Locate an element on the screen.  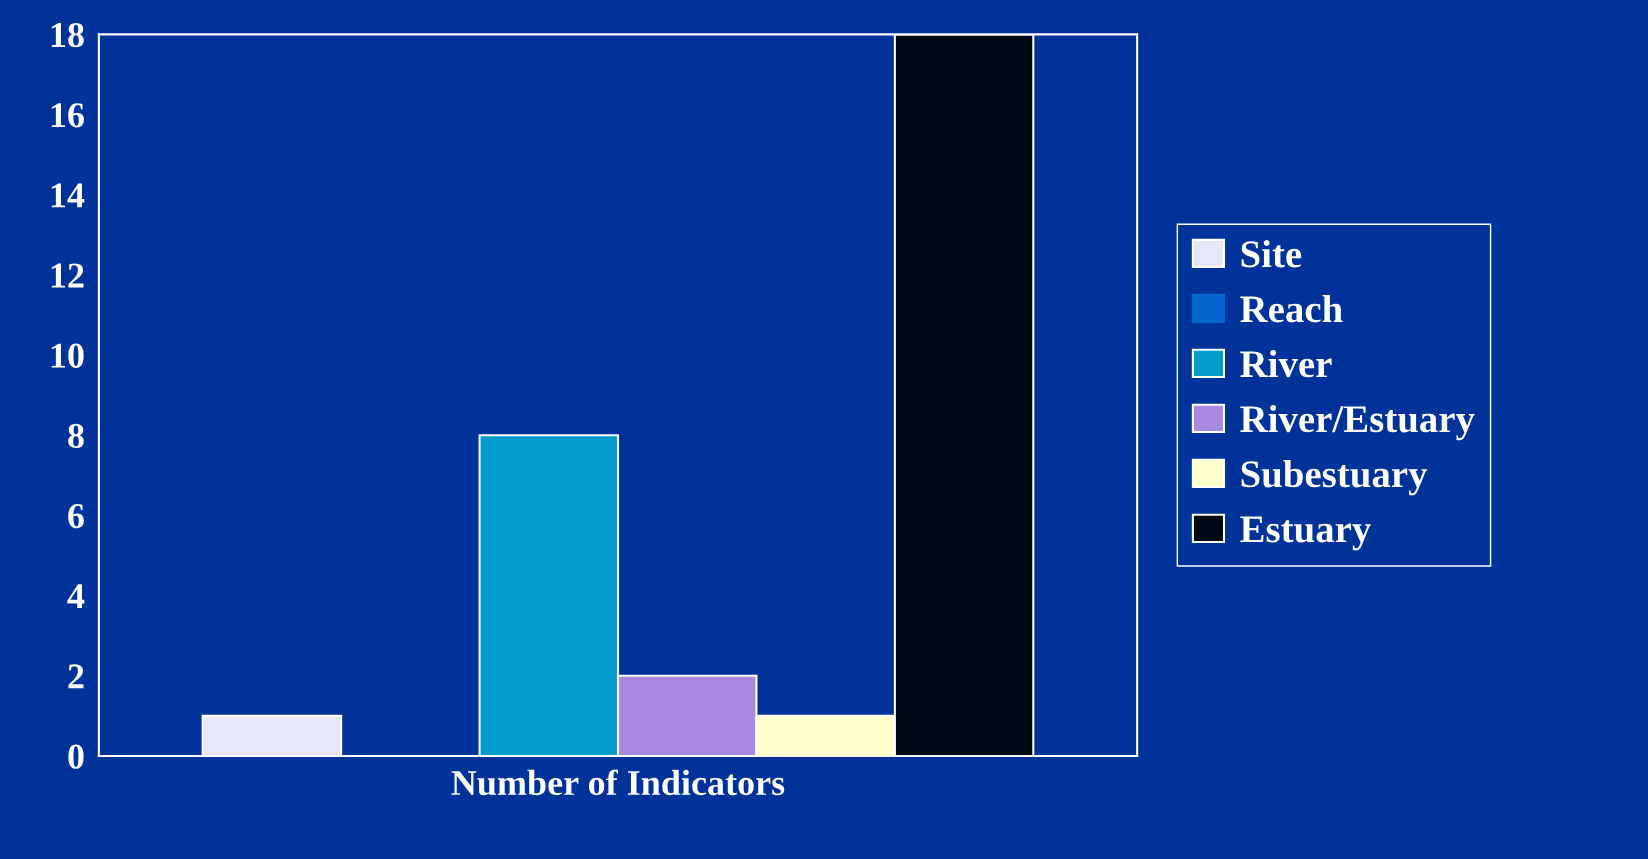
y-tick-label: 18 is located at coordinates (67, 35).